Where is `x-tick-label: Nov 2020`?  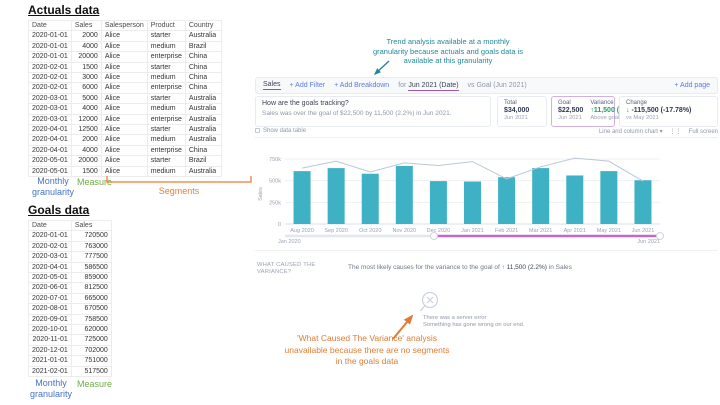
x-tick-label: Nov 2020 is located at coordinates (405, 231).